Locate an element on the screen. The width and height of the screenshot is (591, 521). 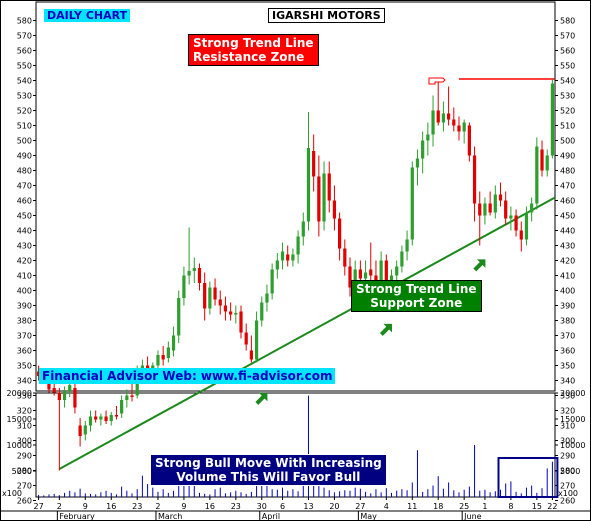
y-tick-label-right: 350 is located at coordinates (567, 366).